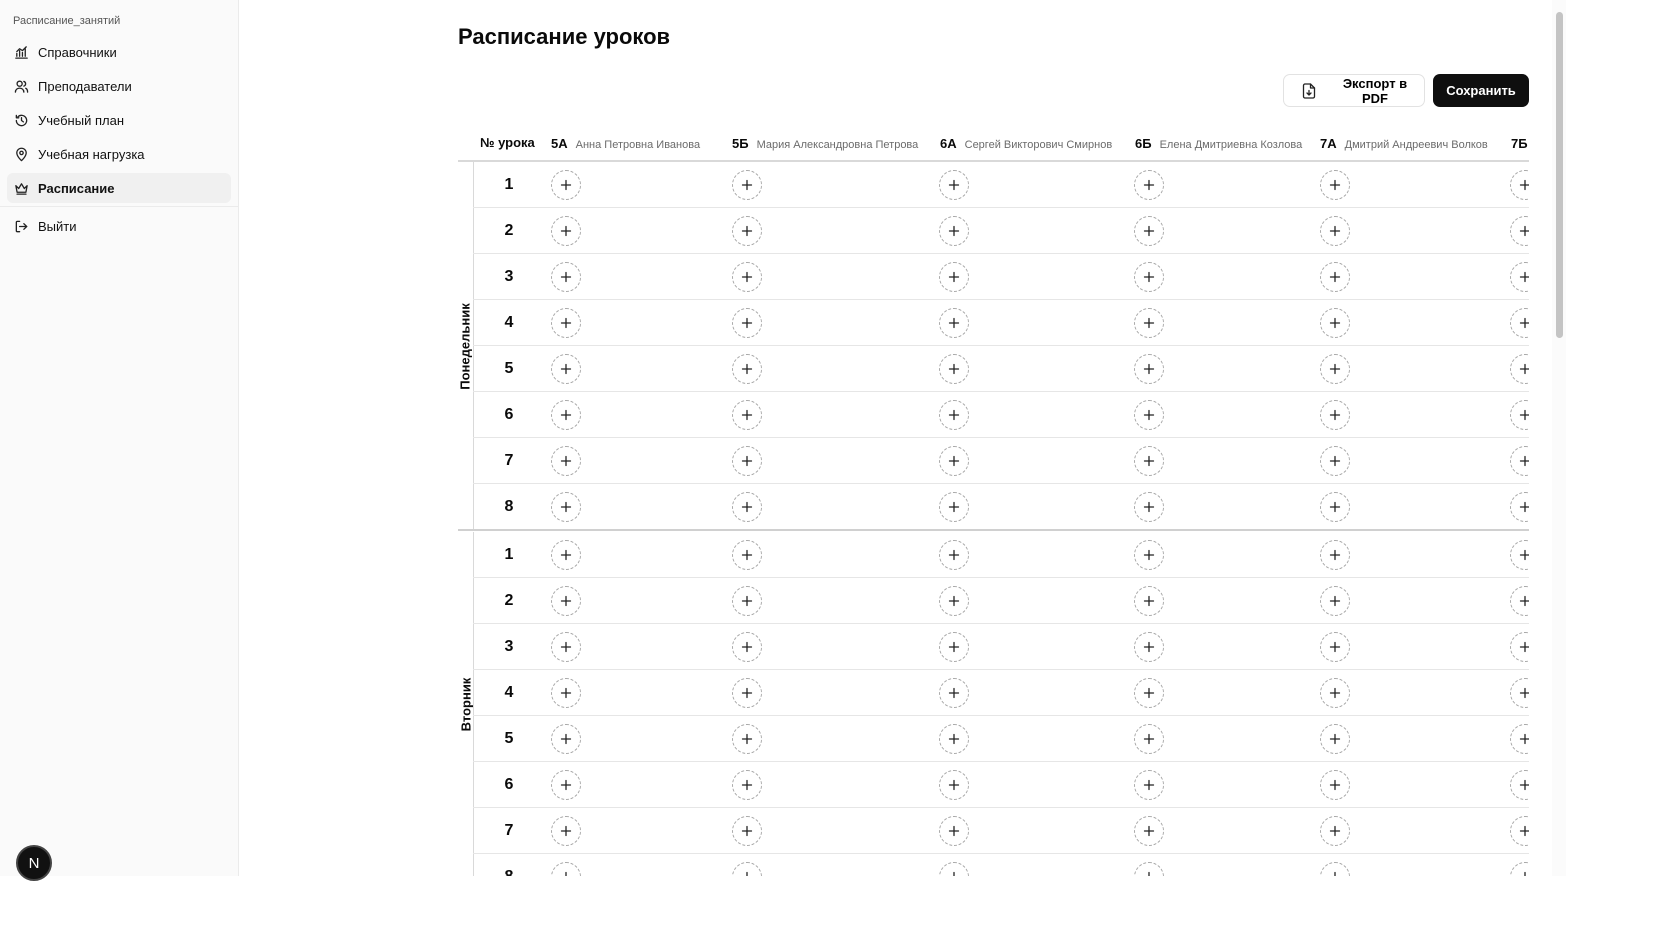 The width and height of the screenshot is (1664, 930). Describe the element at coordinates (119, 86) in the screenshot. I see `sidebar-item-teachers: Преподаватели` at that location.